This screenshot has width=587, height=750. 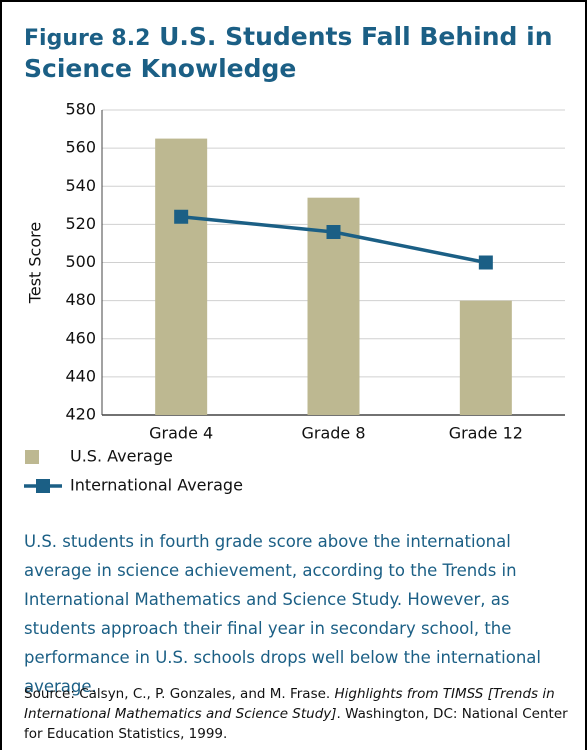 I want to click on x-tick-label: Grade 4, so click(x=181, y=433).